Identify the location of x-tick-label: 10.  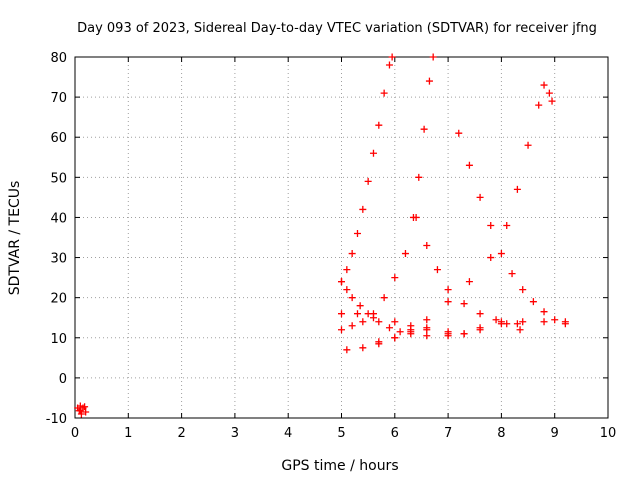
(608, 433).